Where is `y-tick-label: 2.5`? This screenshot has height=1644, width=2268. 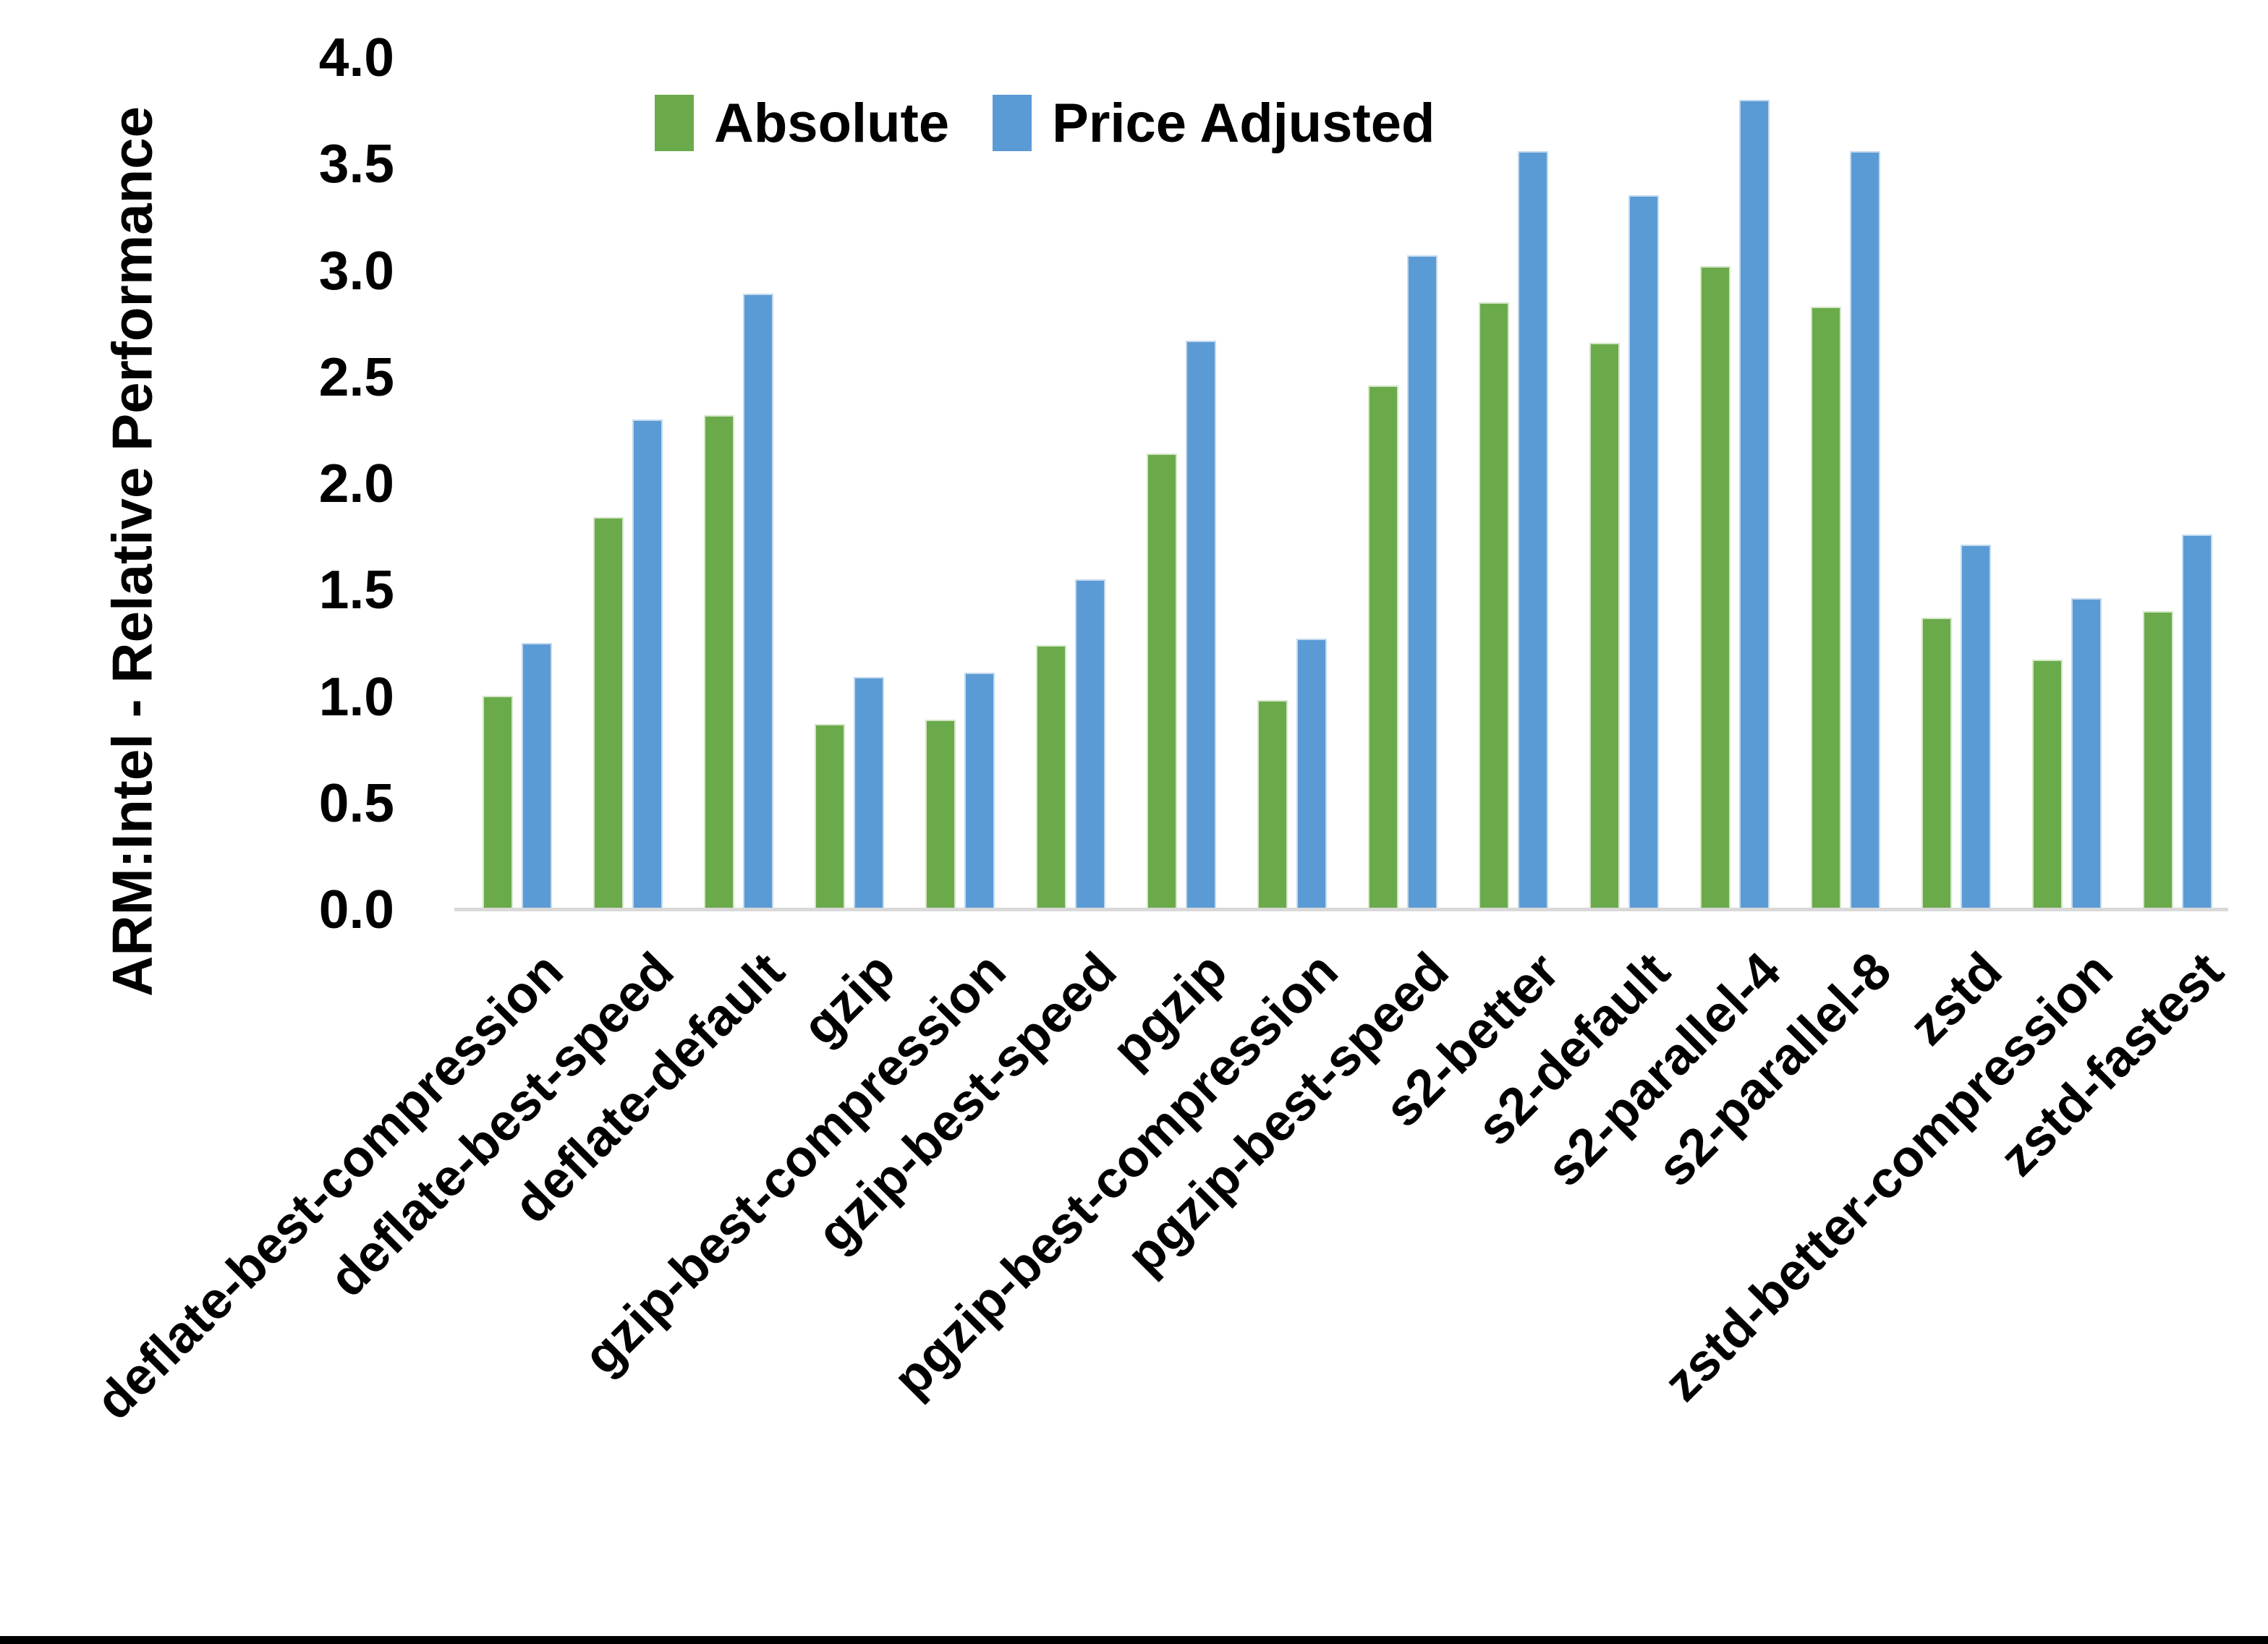 y-tick-label: 2.5 is located at coordinates (356, 376).